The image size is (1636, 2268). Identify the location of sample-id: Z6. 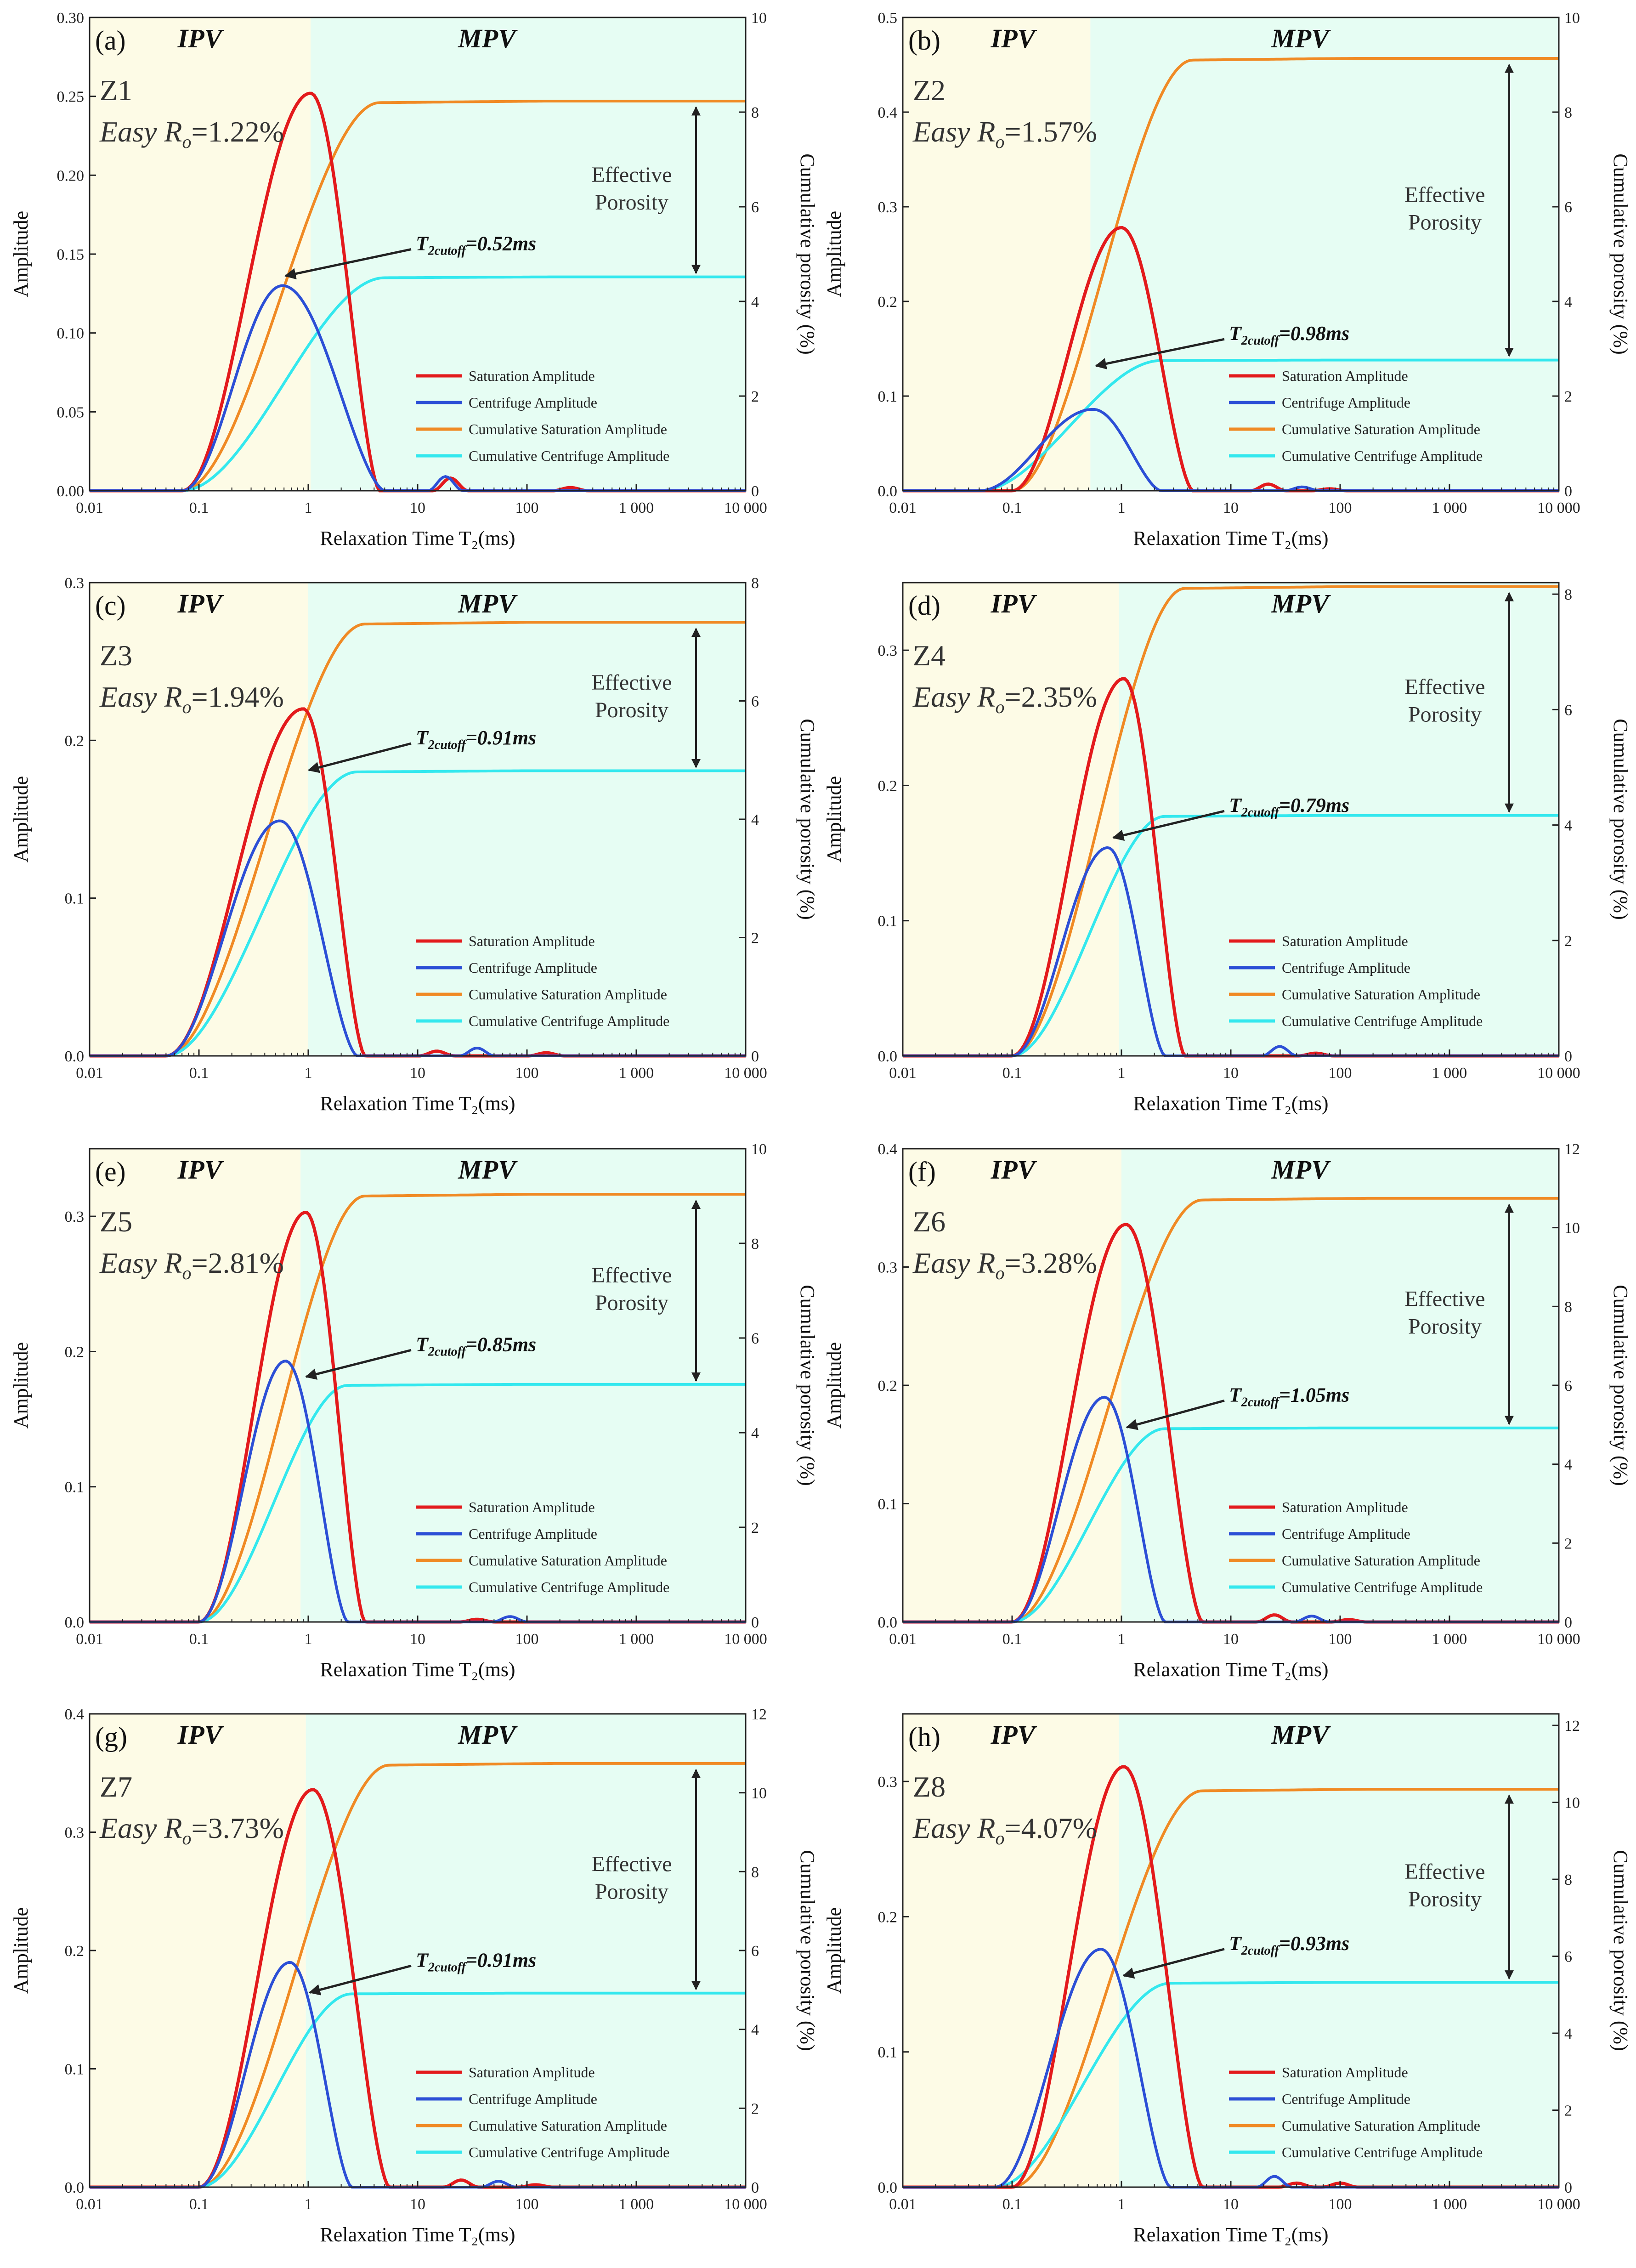
(929, 1221).